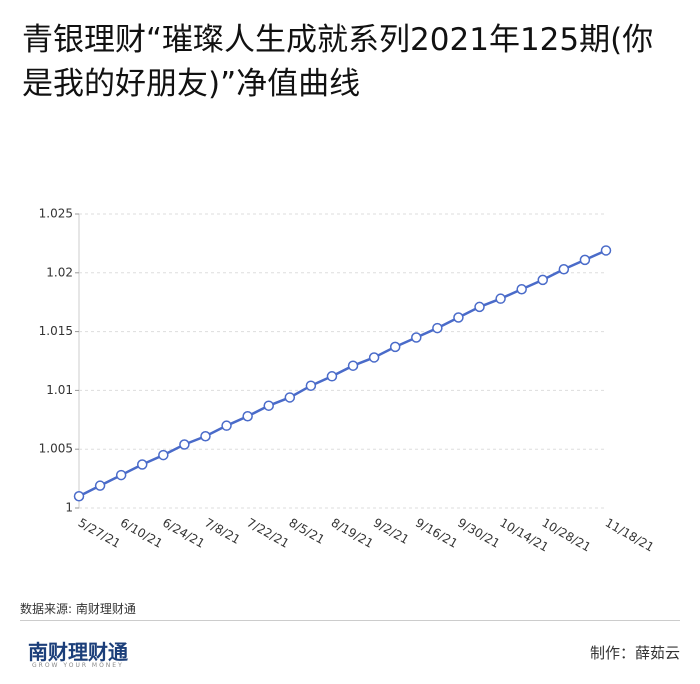 Image resolution: width=700 pixels, height=684 pixels. What do you see at coordinates (630, 535) in the screenshot?
I see `x-tick-label: 11/18/21` at bounding box center [630, 535].